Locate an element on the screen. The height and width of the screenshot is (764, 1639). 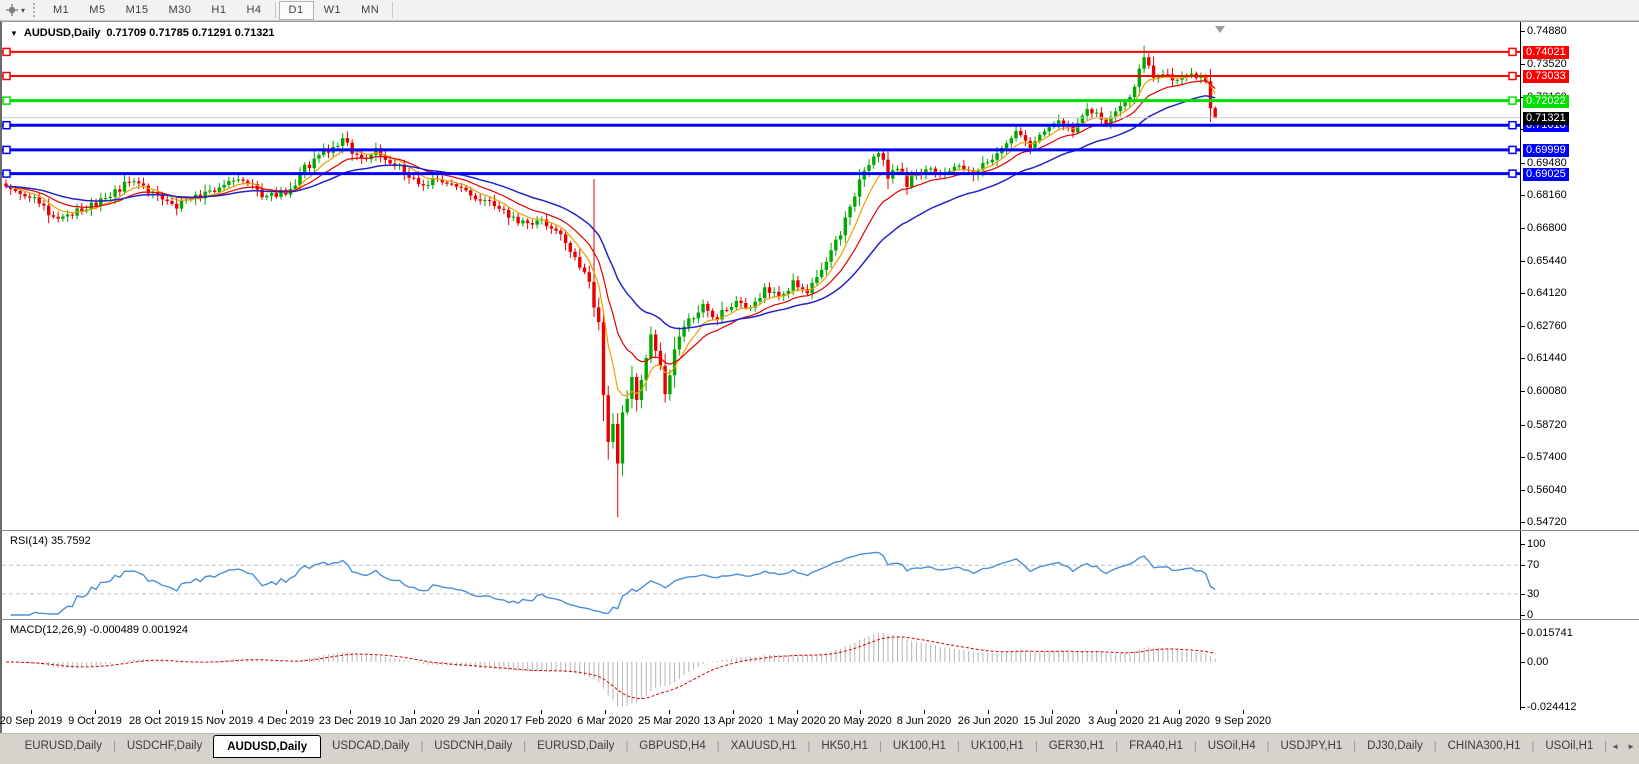
timeframe-toolbar: ▾ M1 M5 M15 M30 H1 H4 D1 W1 MN is located at coordinates (819, 10).